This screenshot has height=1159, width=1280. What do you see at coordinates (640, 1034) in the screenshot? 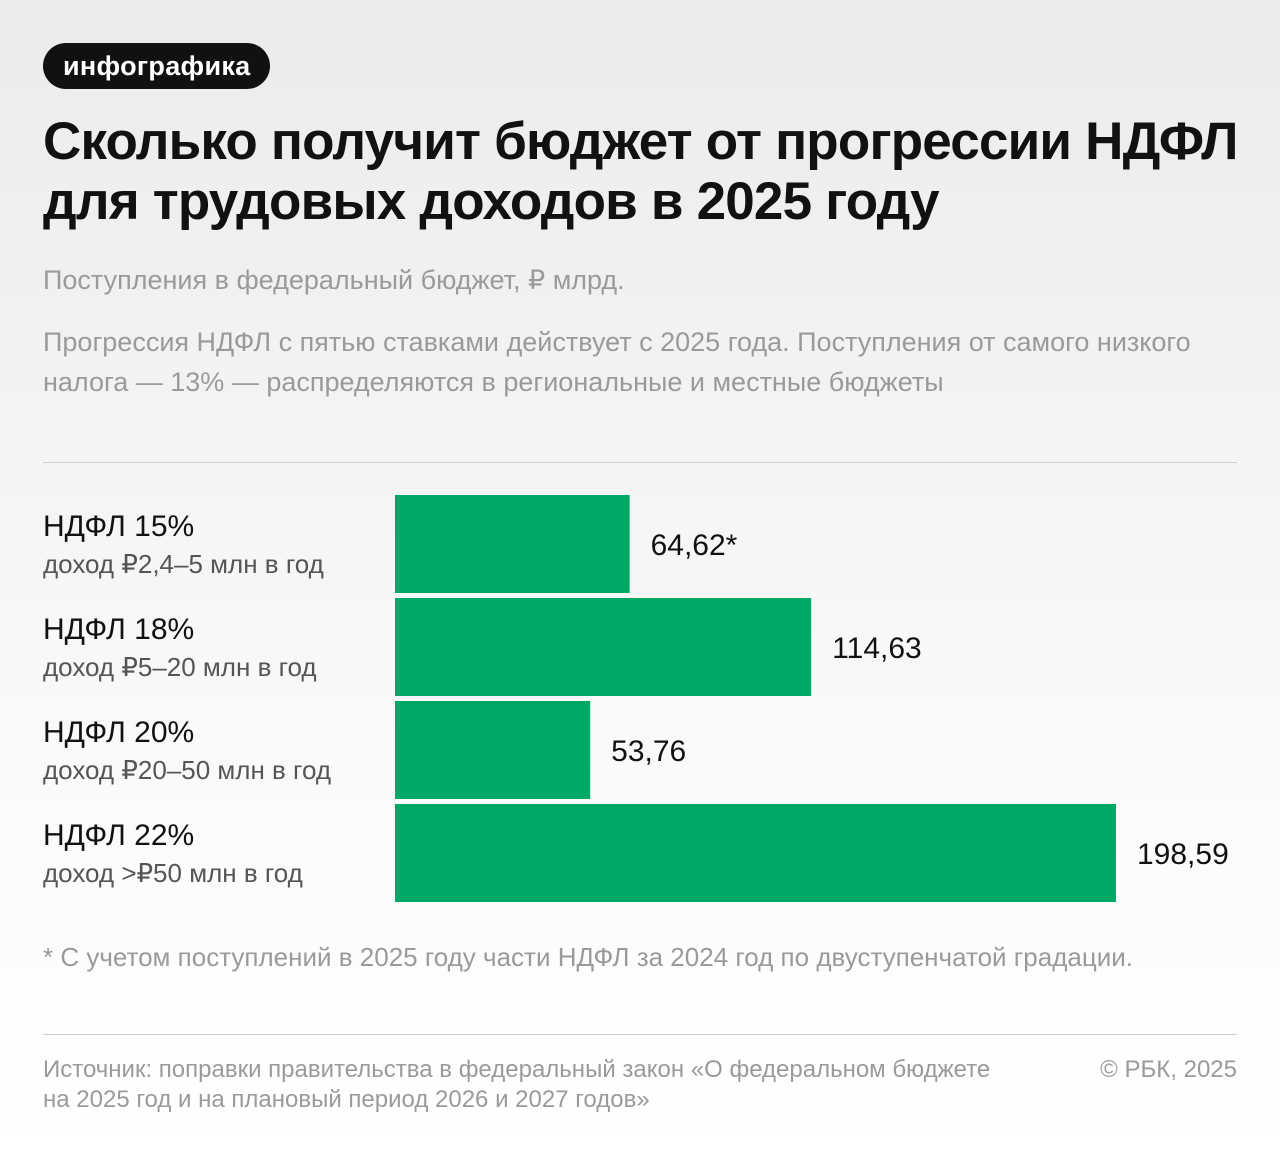
I see `bottom-divider` at bounding box center [640, 1034].